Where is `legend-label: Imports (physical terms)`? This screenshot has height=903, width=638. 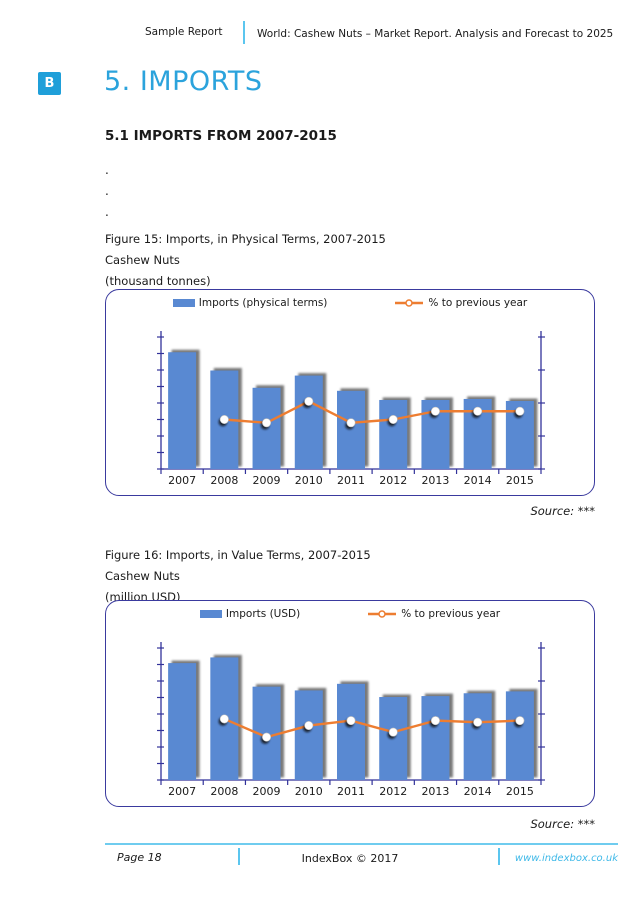
legend-label: Imports (physical terms) is located at coordinates (263, 303).